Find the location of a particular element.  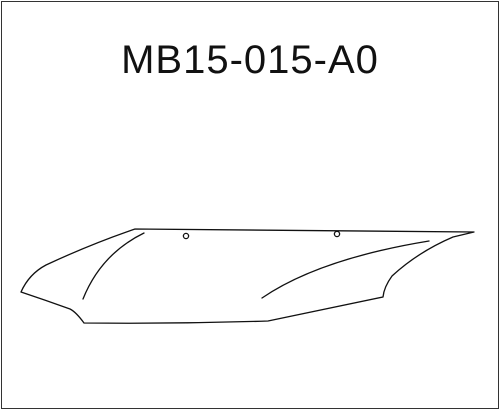

part-code-title: MB15-015-A0 is located at coordinates (250, 60).